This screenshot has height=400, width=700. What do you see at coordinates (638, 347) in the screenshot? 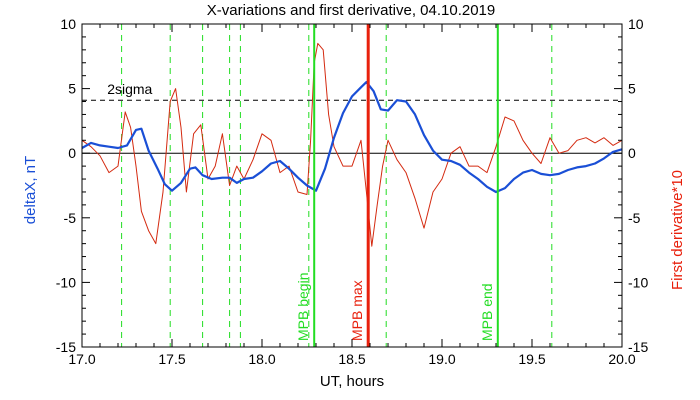
I see `y-tick-label-right: -15` at bounding box center [638, 347].